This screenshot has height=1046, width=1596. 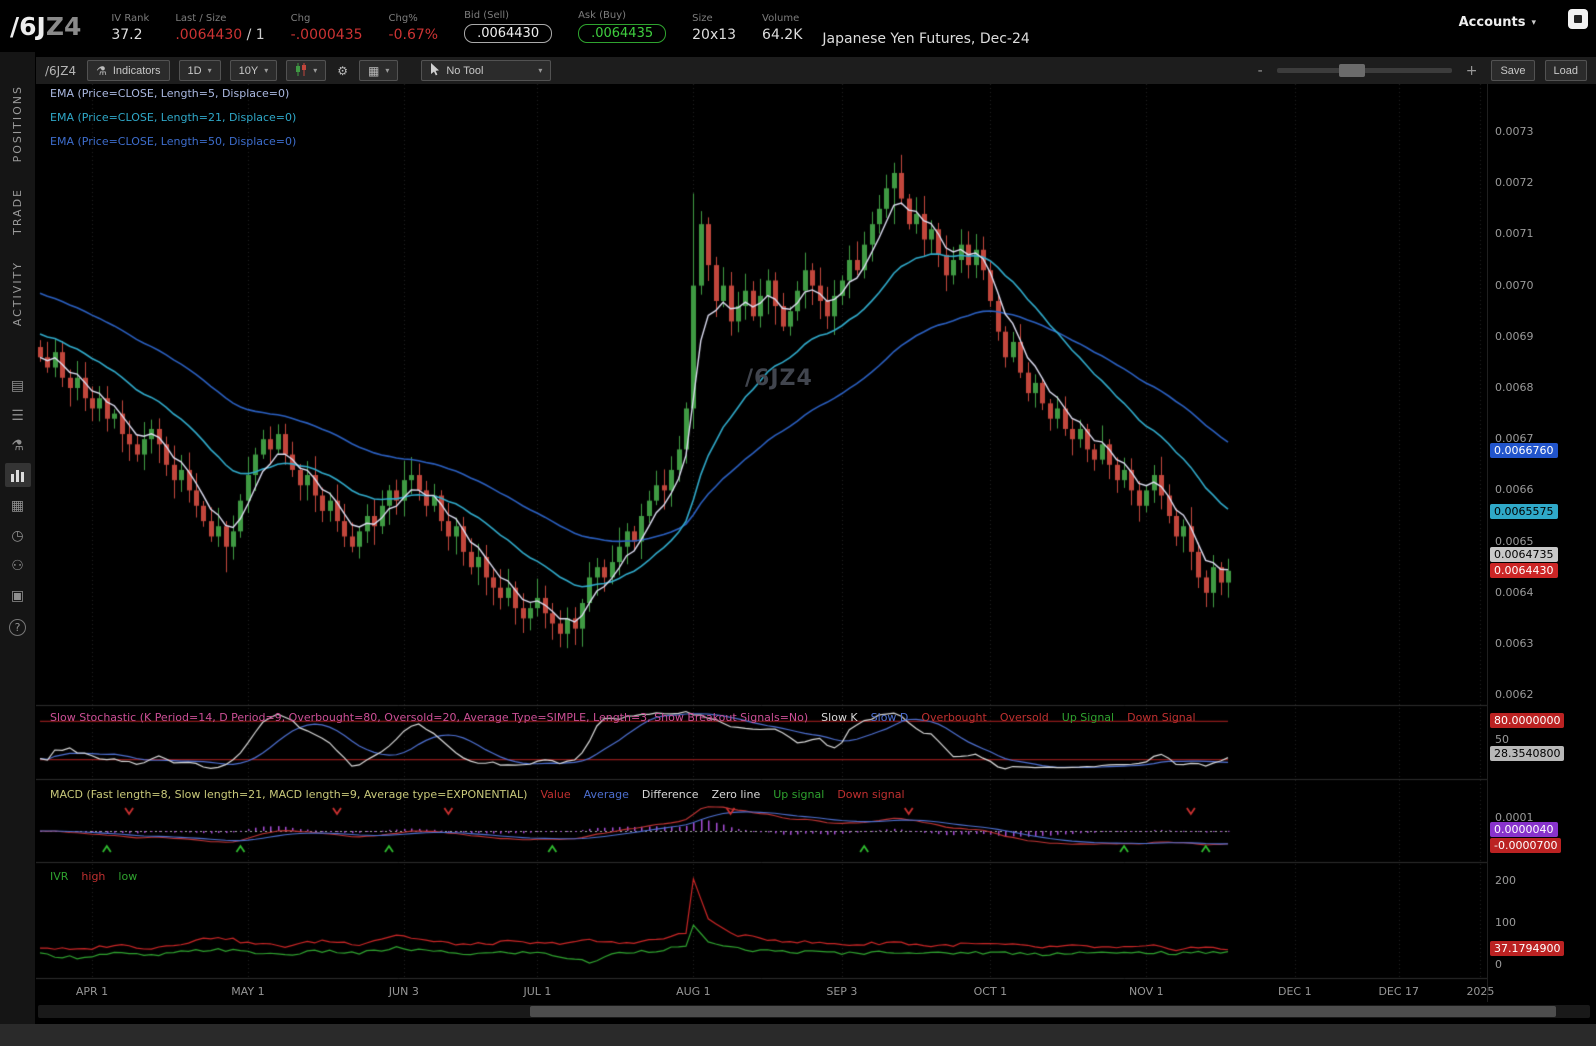 I want to click on range-dropdown: 10Y ▾, so click(x=253, y=70).